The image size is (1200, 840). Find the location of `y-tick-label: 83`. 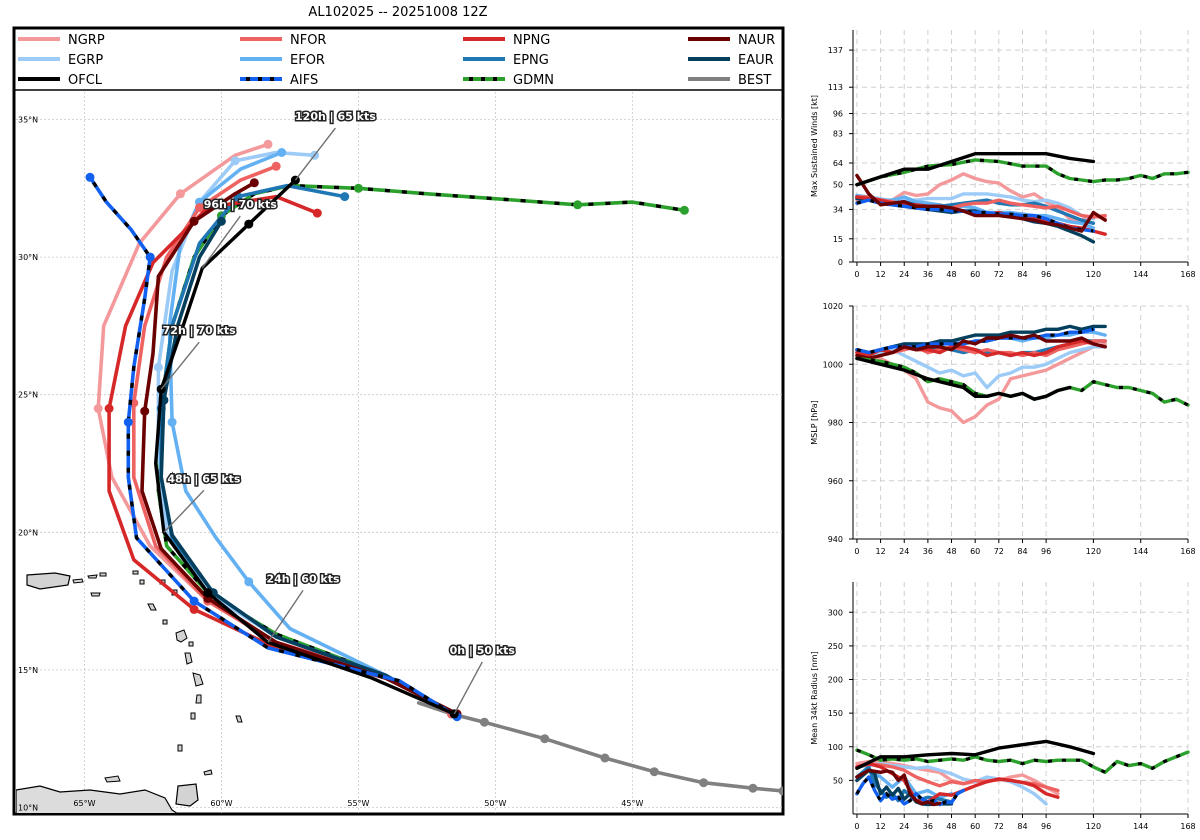

y-tick-label: 83 is located at coordinates (838, 134).